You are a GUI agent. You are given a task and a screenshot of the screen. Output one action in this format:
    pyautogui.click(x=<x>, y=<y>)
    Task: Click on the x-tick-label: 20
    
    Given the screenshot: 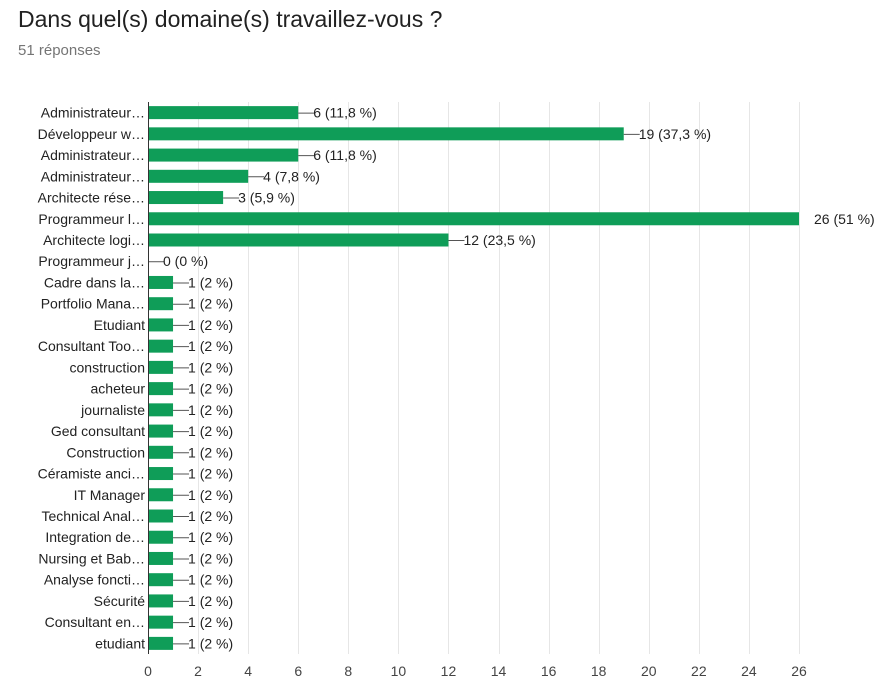 What is the action you would take?
    pyautogui.click(x=649, y=671)
    